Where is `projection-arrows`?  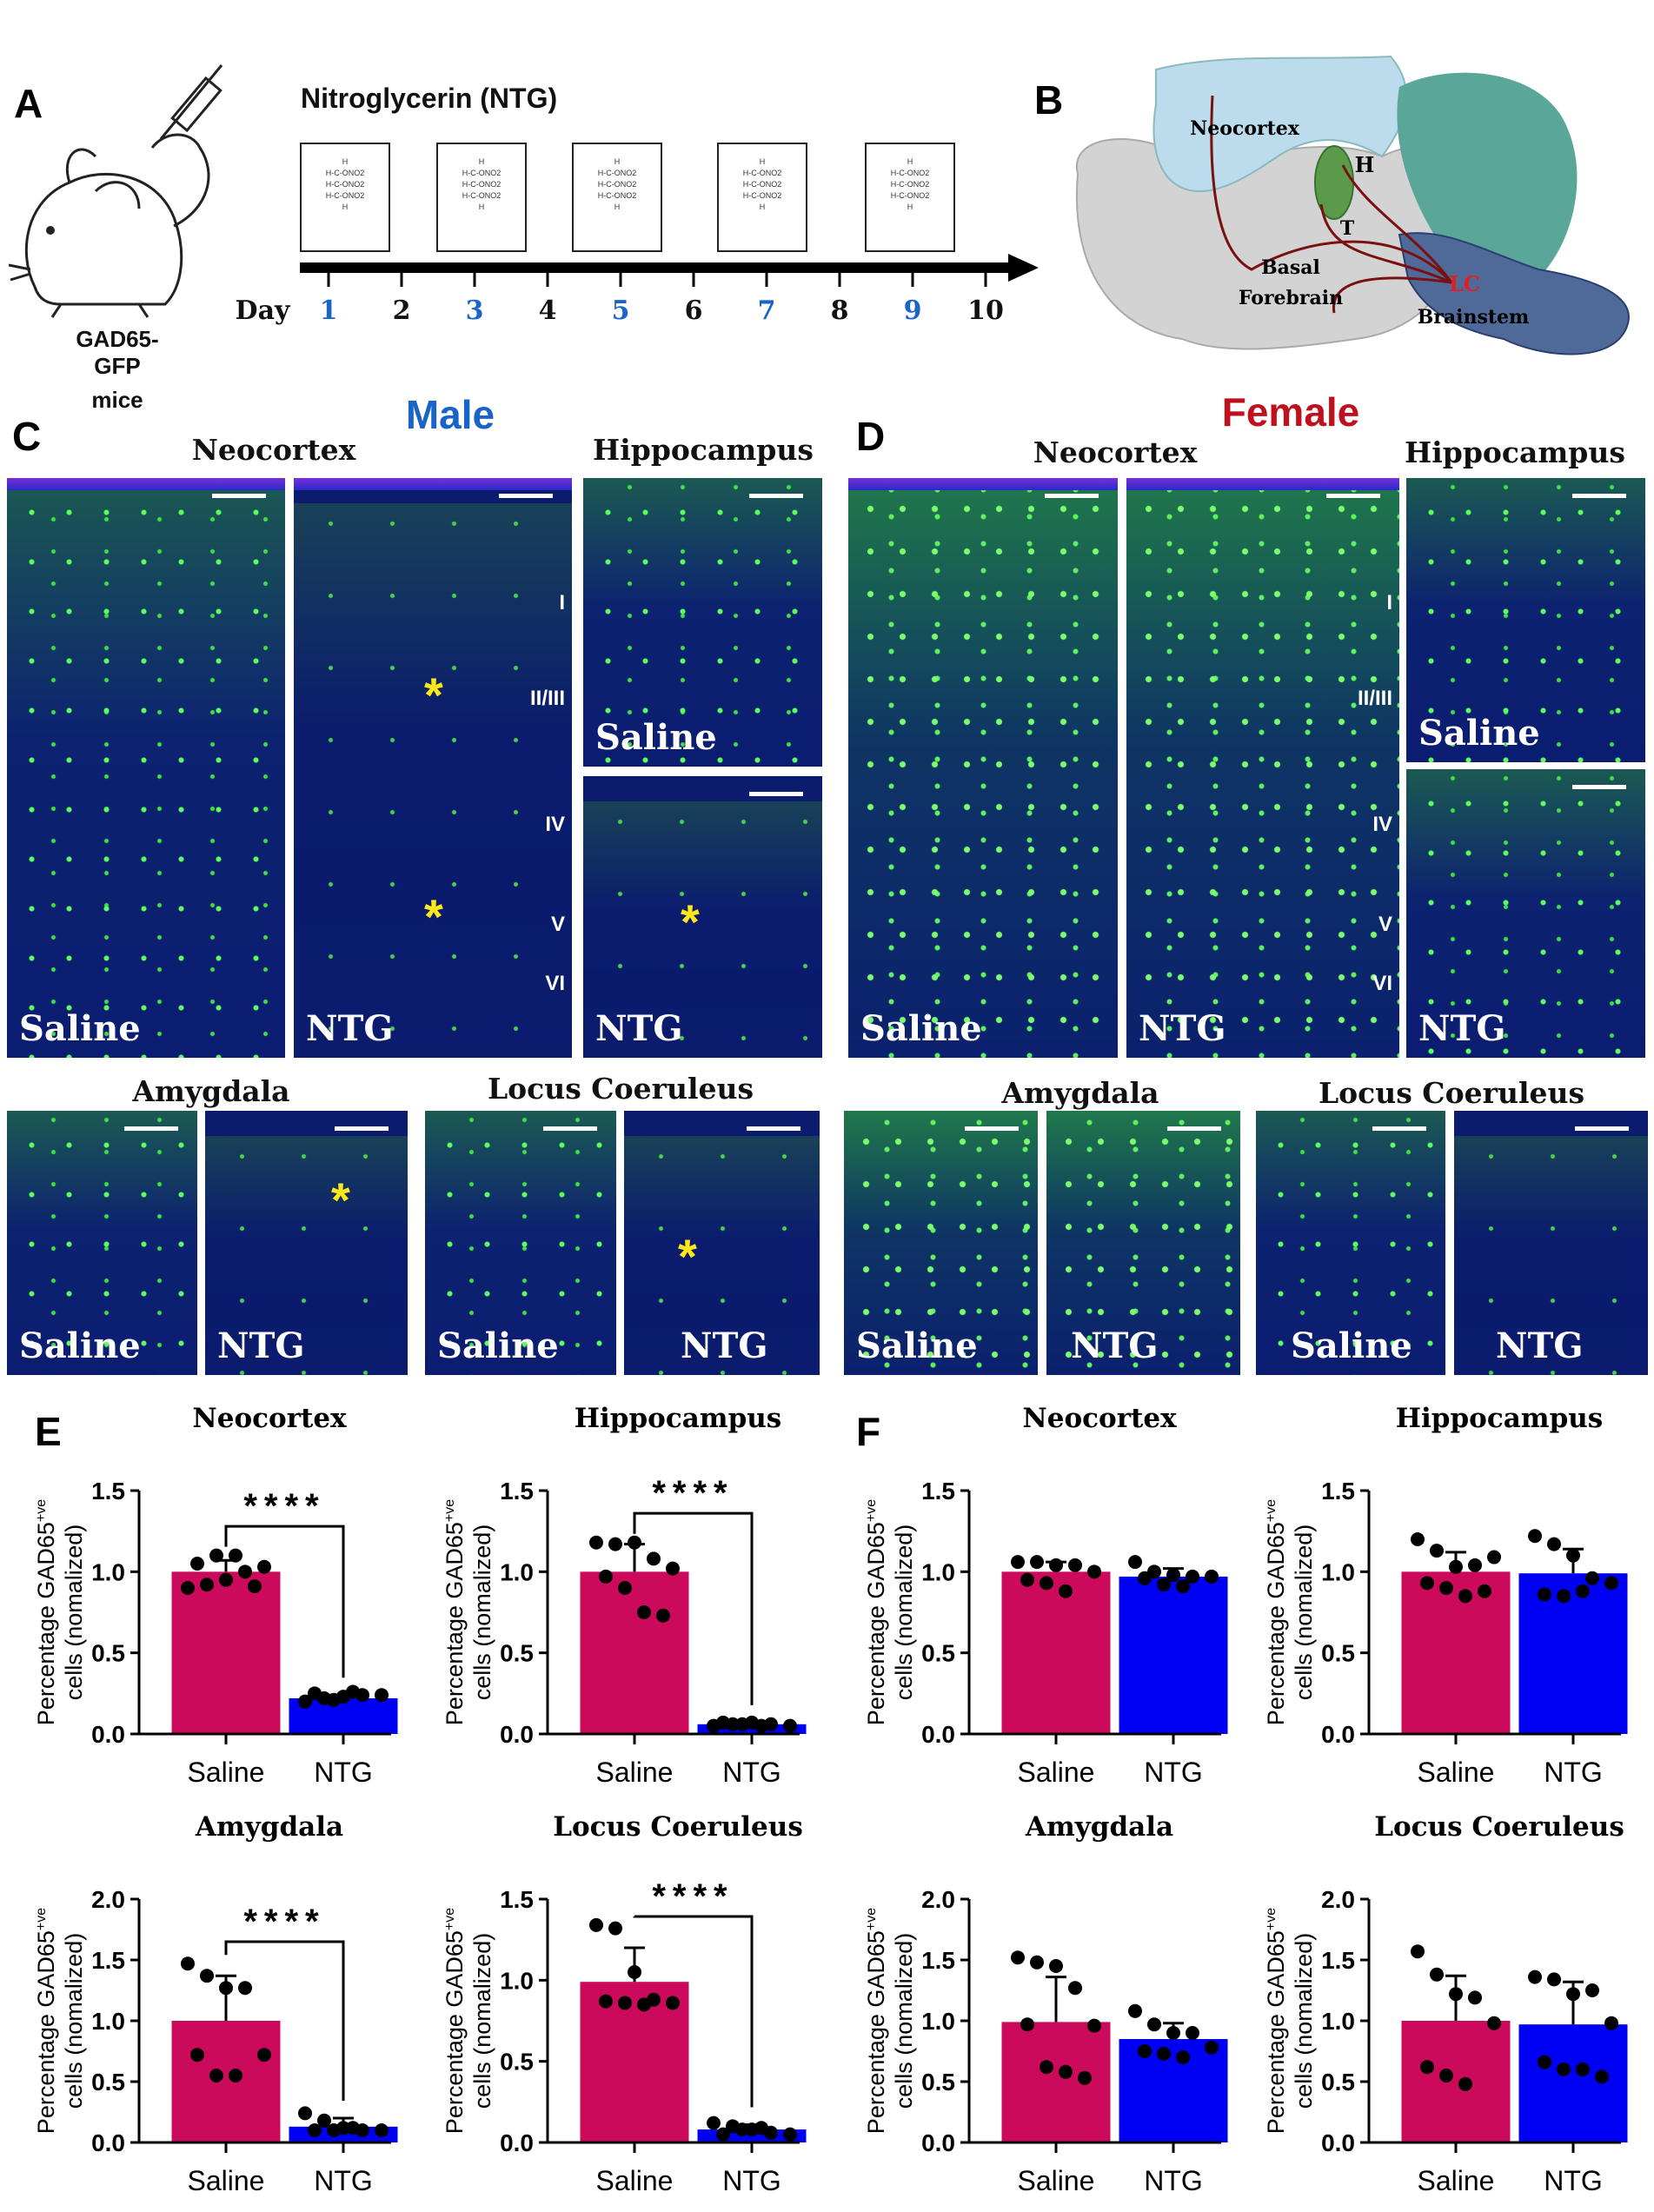
projection-arrows is located at coordinates (1332, 204).